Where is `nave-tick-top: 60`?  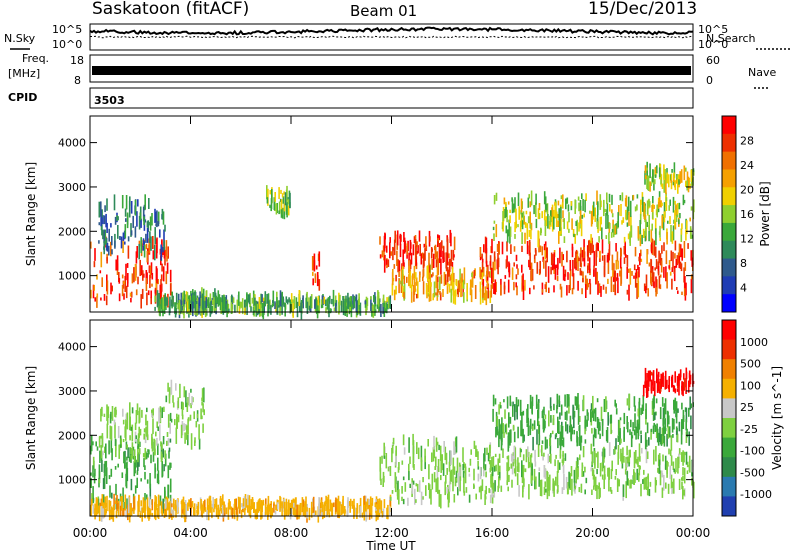
nave-tick-top: 60 is located at coordinates (713, 60).